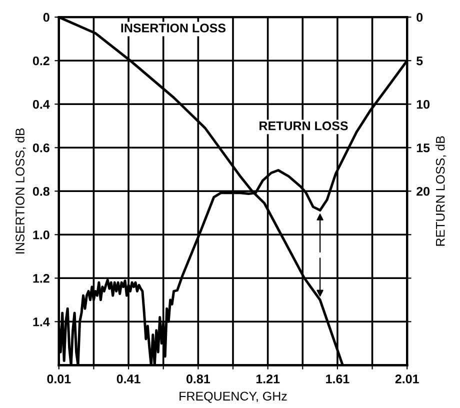 The width and height of the screenshot is (460, 408). I want to click on y-tick-label: 1.2, so click(41, 278).